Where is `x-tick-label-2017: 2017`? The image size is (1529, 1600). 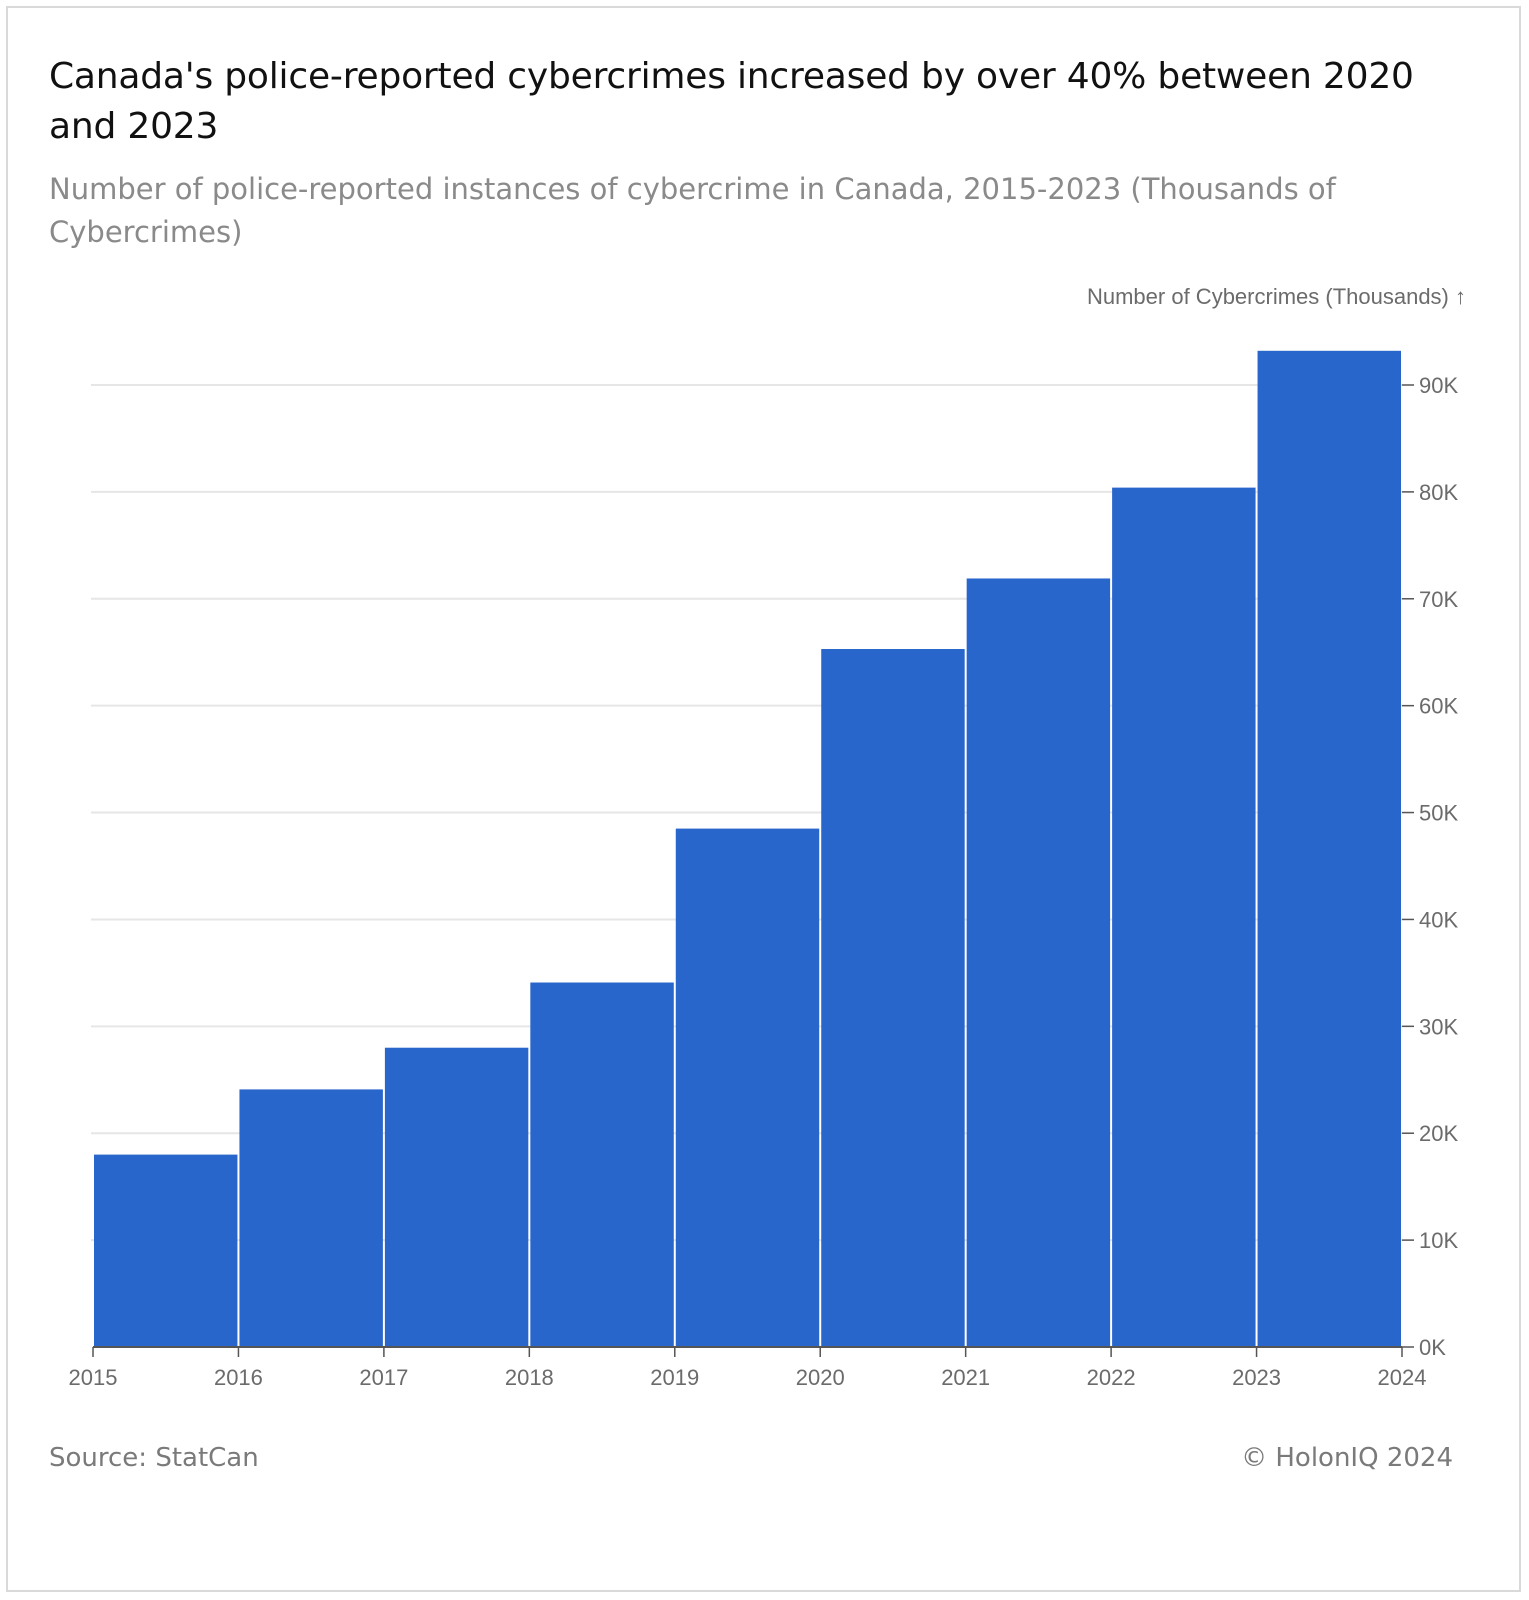 x-tick-label-2017: 2017 is located at coordinates (383, 1377).